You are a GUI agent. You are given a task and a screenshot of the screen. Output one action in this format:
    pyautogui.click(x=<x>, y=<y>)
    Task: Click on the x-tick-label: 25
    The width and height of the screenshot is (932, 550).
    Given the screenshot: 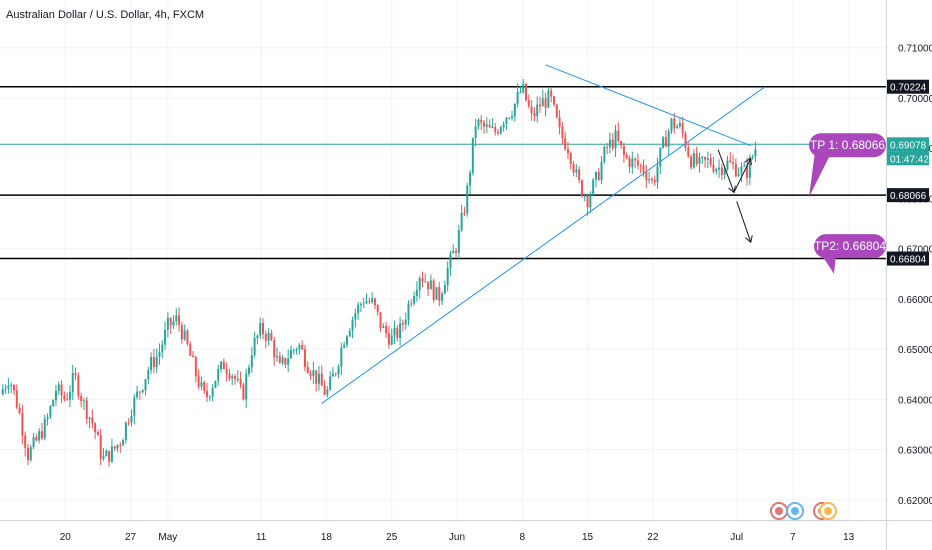 What is the action you would take?
    pyautogui.click(x=392, y=537)
    